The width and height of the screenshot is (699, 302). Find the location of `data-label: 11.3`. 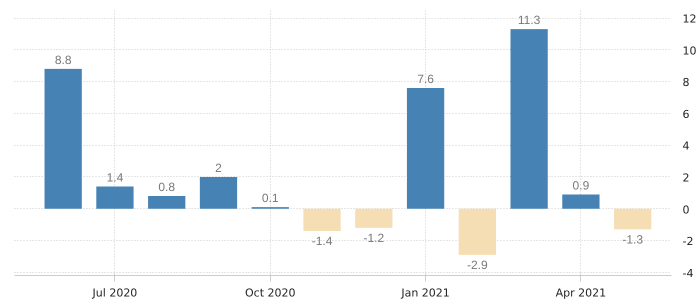

data-label: 11.3 is located at coordinates (529, 20).